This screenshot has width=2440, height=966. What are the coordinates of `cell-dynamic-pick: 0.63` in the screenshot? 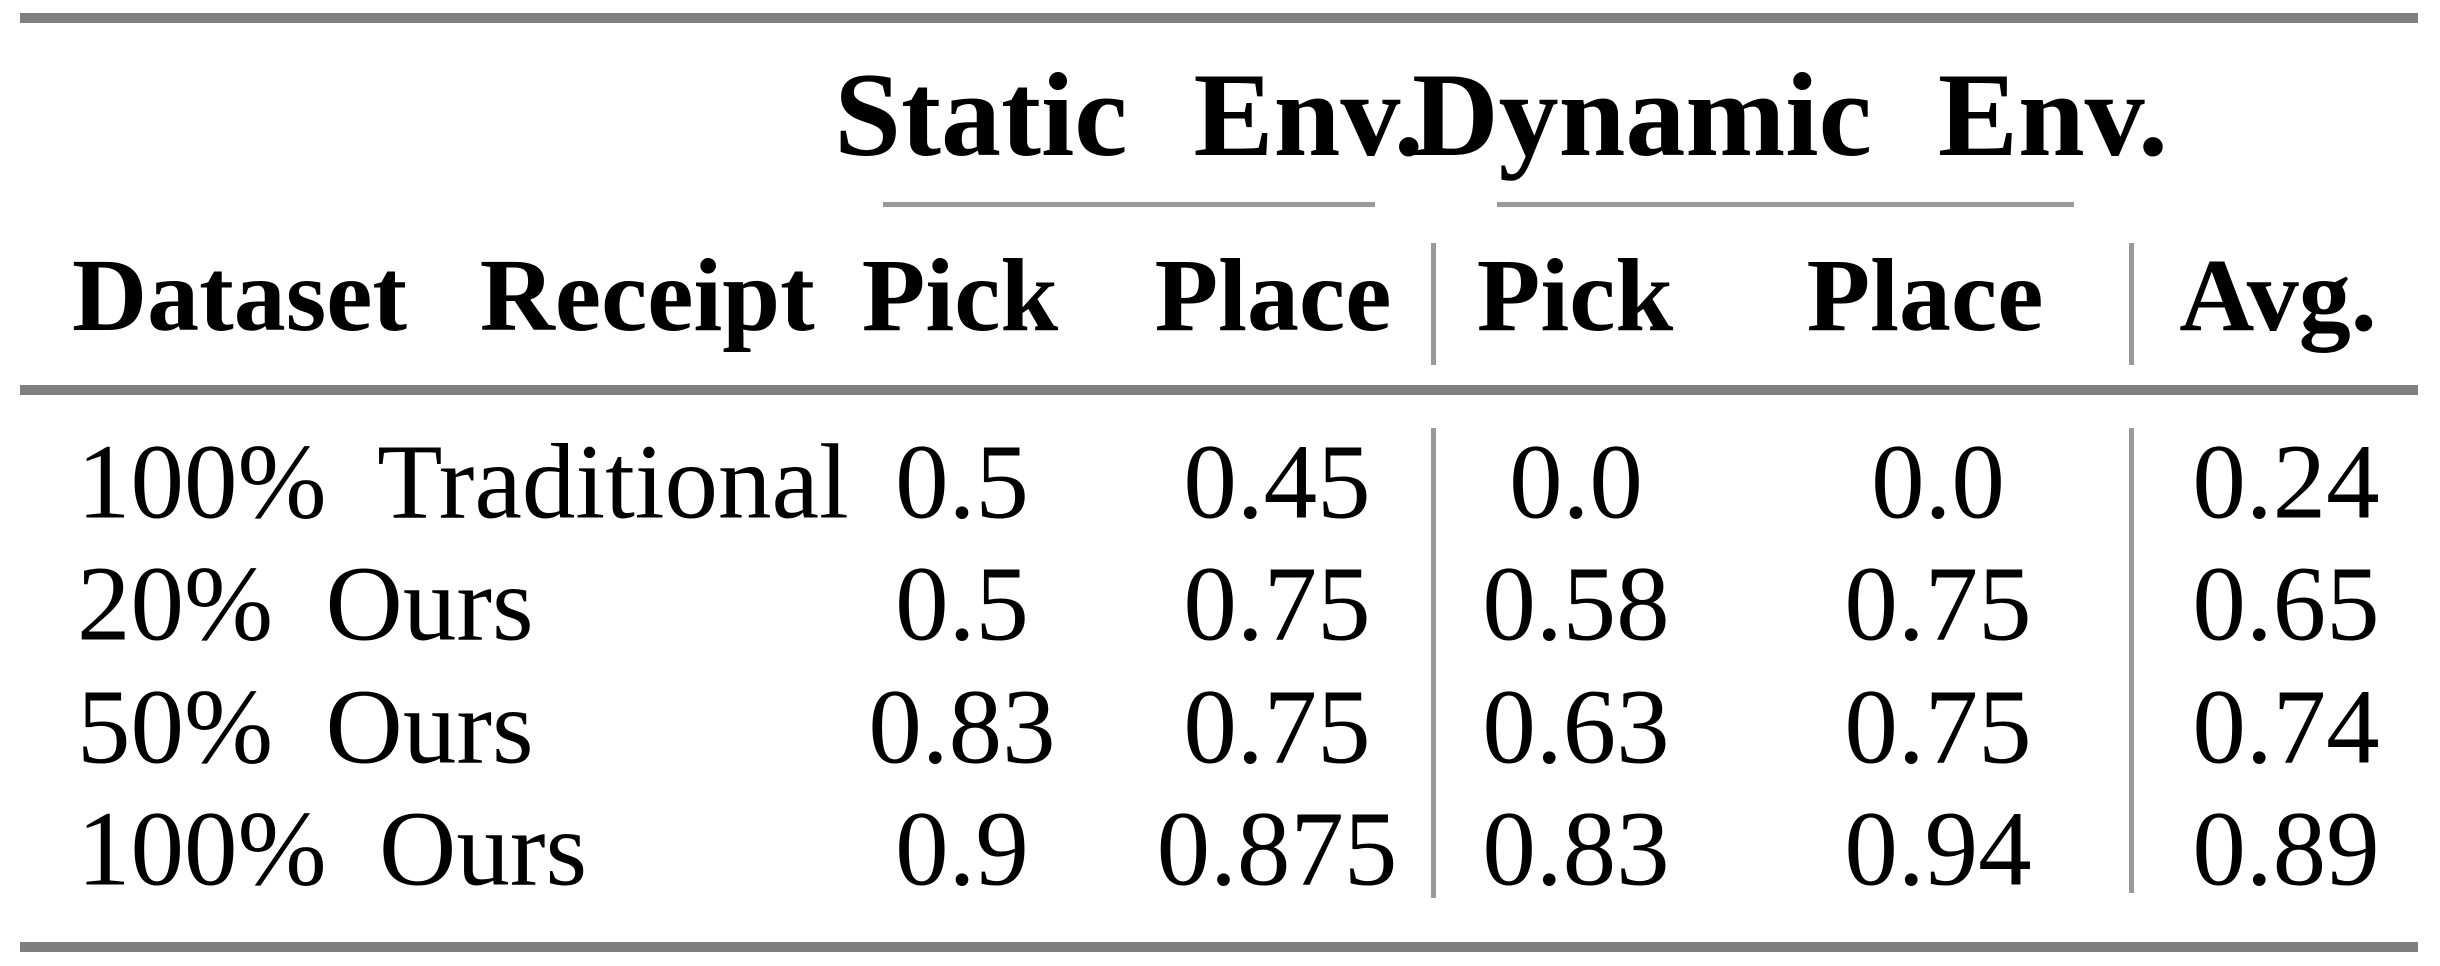 It's located at (1576, 727).